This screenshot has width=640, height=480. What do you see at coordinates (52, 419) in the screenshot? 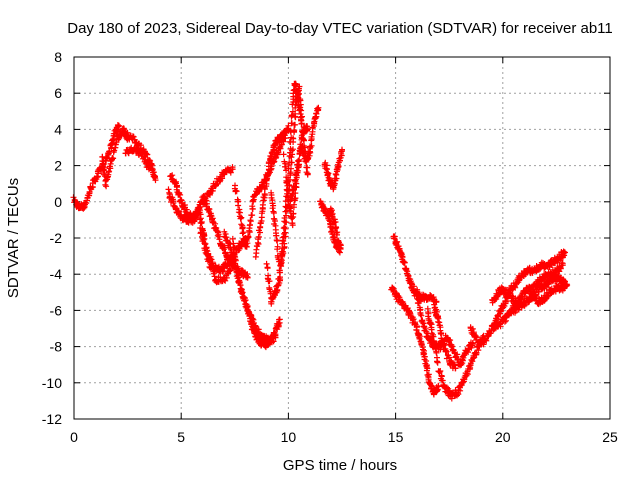
I see `y-tick-label: -12` at bounding box center [52, 419].